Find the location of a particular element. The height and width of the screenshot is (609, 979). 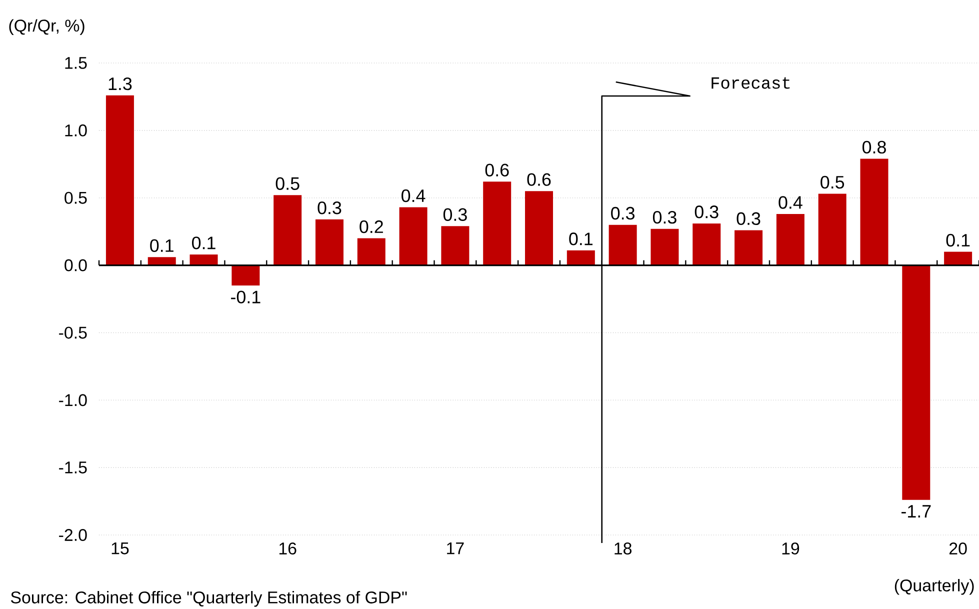

ref-line-label: Forecast is located at coordinates (751, 83).